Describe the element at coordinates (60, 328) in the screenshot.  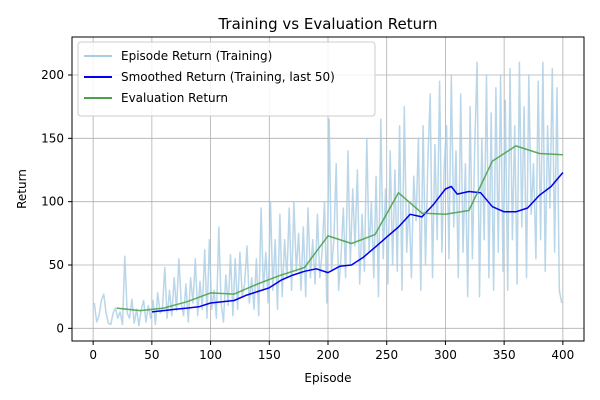
I see `y-tick-label: 0` at that location.